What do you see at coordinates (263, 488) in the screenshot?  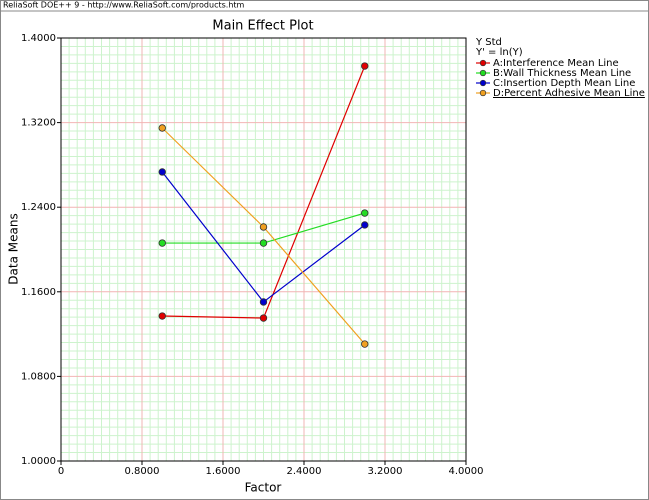 I see `x-axis-label: Factor` at bounding box center [263, 488].